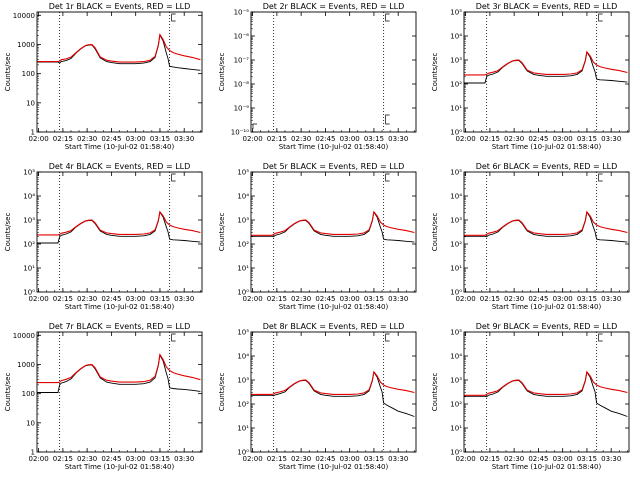 This screenshot has width=640, height=480. Describe the element at coordinates (242, 13) in the screenshot. I see `y-tick-label: 10⁻⁵` at that location.